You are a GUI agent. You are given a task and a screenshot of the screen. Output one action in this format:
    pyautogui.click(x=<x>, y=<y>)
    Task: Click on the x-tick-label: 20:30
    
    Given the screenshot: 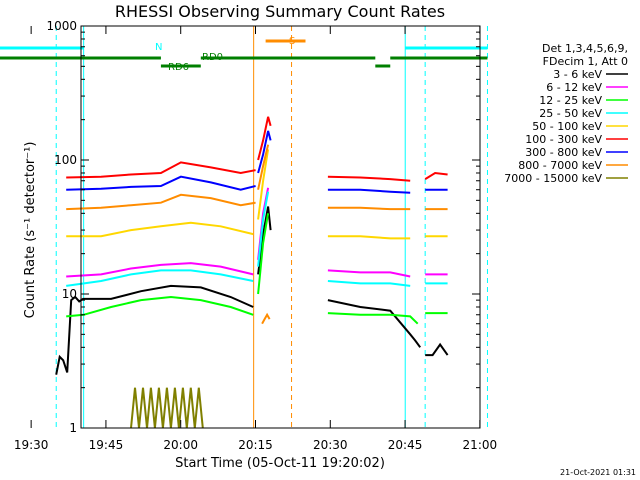 What is the action you would take?
    pyautogui.click(x=330, y=445)
    